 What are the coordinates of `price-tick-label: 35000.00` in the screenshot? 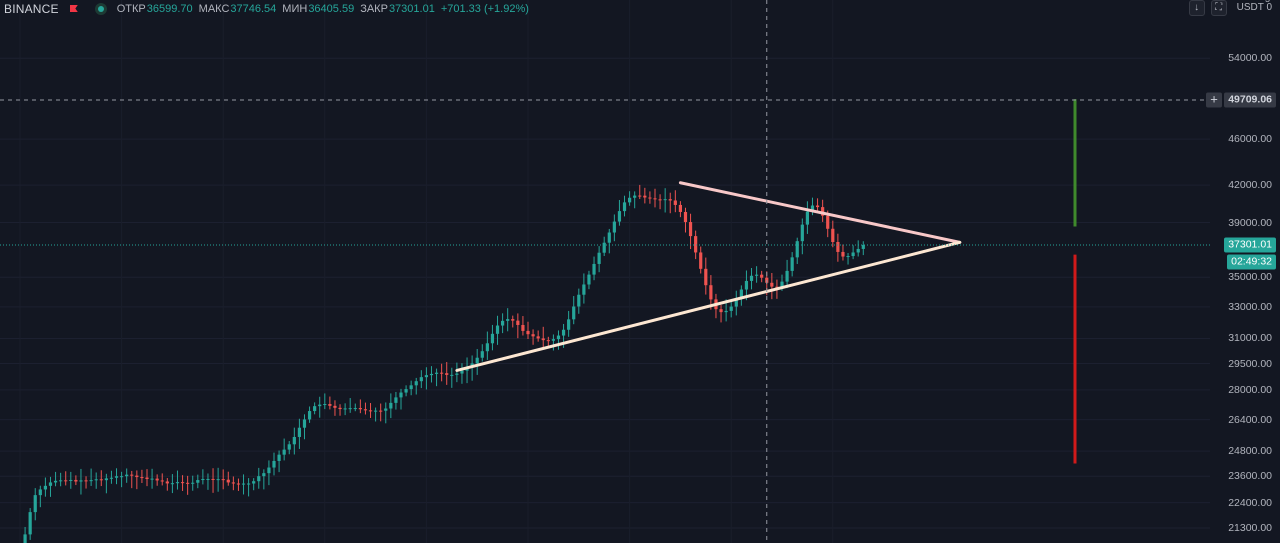 It's located at (1250, 277).